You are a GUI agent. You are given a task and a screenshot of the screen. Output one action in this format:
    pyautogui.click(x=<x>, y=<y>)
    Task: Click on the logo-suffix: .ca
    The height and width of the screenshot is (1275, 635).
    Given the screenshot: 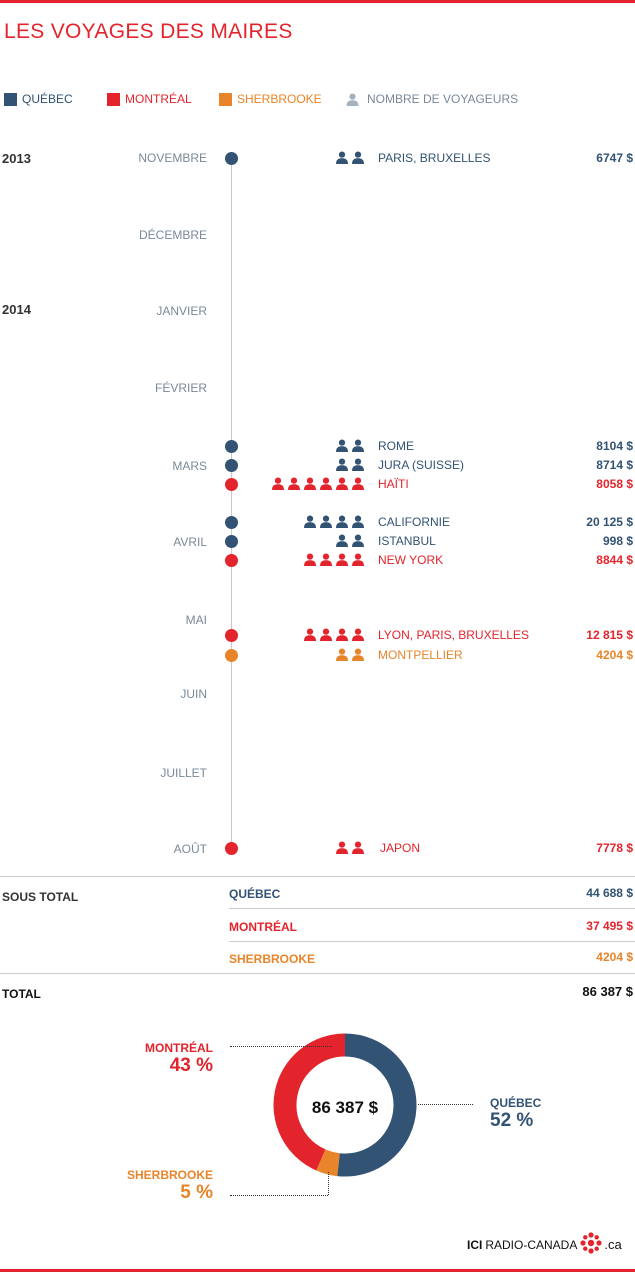 What is the action you would take?
    pyautogui.click(x=613, y=1244)
    